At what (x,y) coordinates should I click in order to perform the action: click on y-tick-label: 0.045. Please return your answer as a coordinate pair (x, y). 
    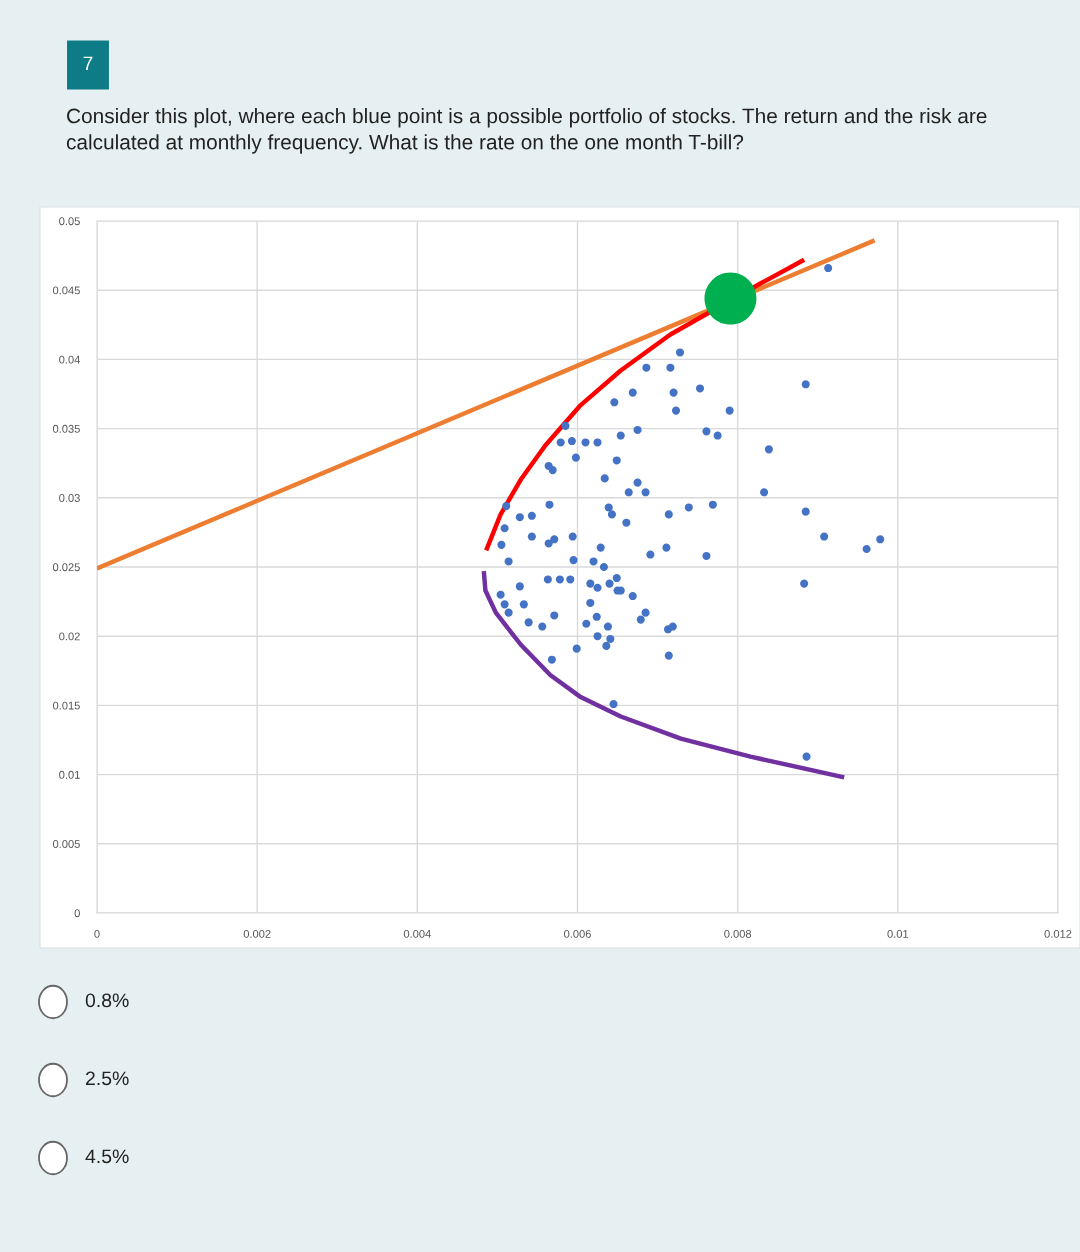
    Looking at the image, I should click on (66, 290).